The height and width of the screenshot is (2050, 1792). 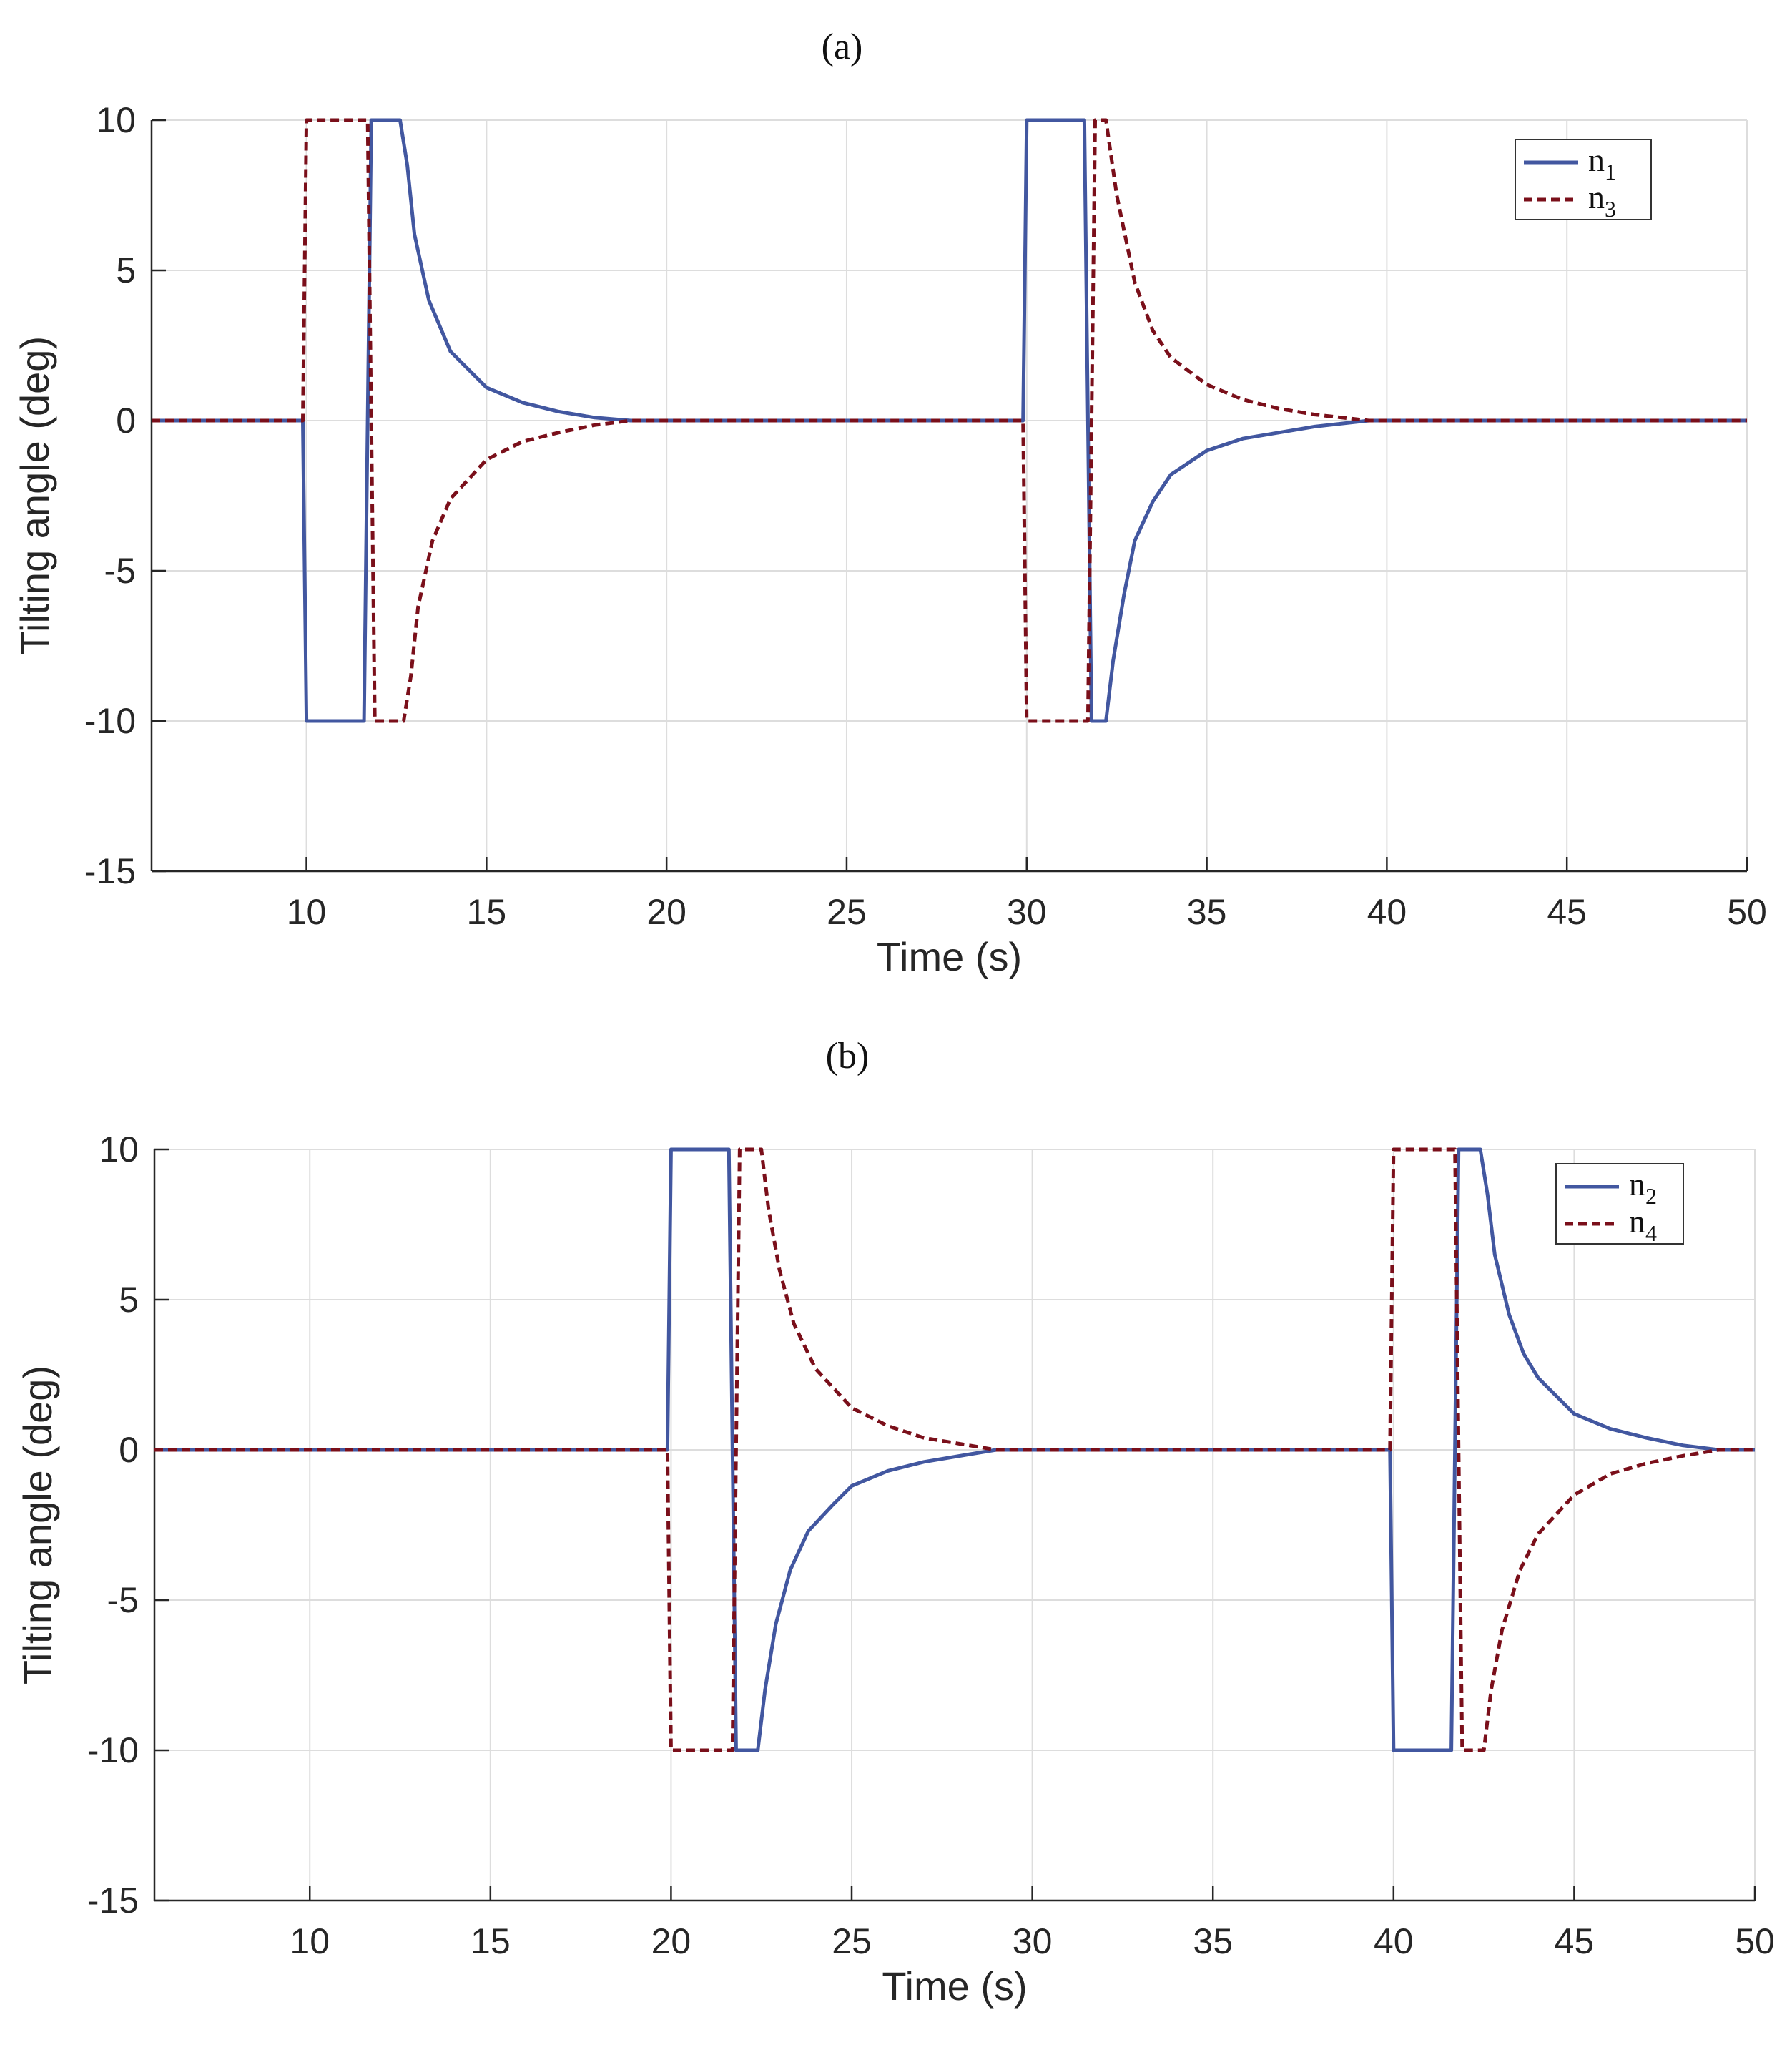 What do you see at coordinates (1643, 1224) in the screenshot?
I see `legend-label-n4: n4` at bounding box center [1643, 1224].